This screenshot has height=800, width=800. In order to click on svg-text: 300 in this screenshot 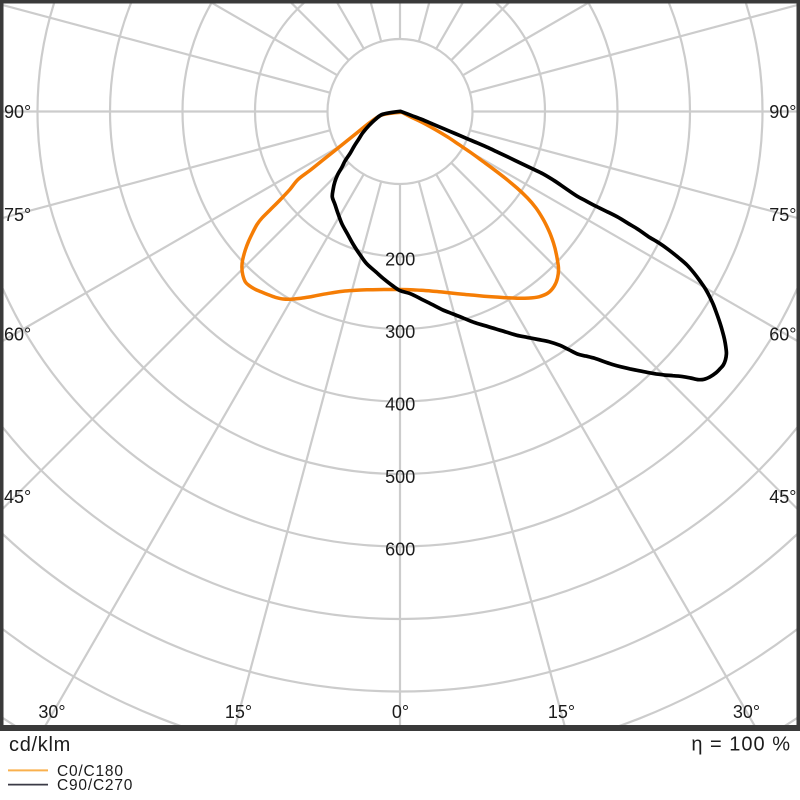, I will do `click(400, 332)`.